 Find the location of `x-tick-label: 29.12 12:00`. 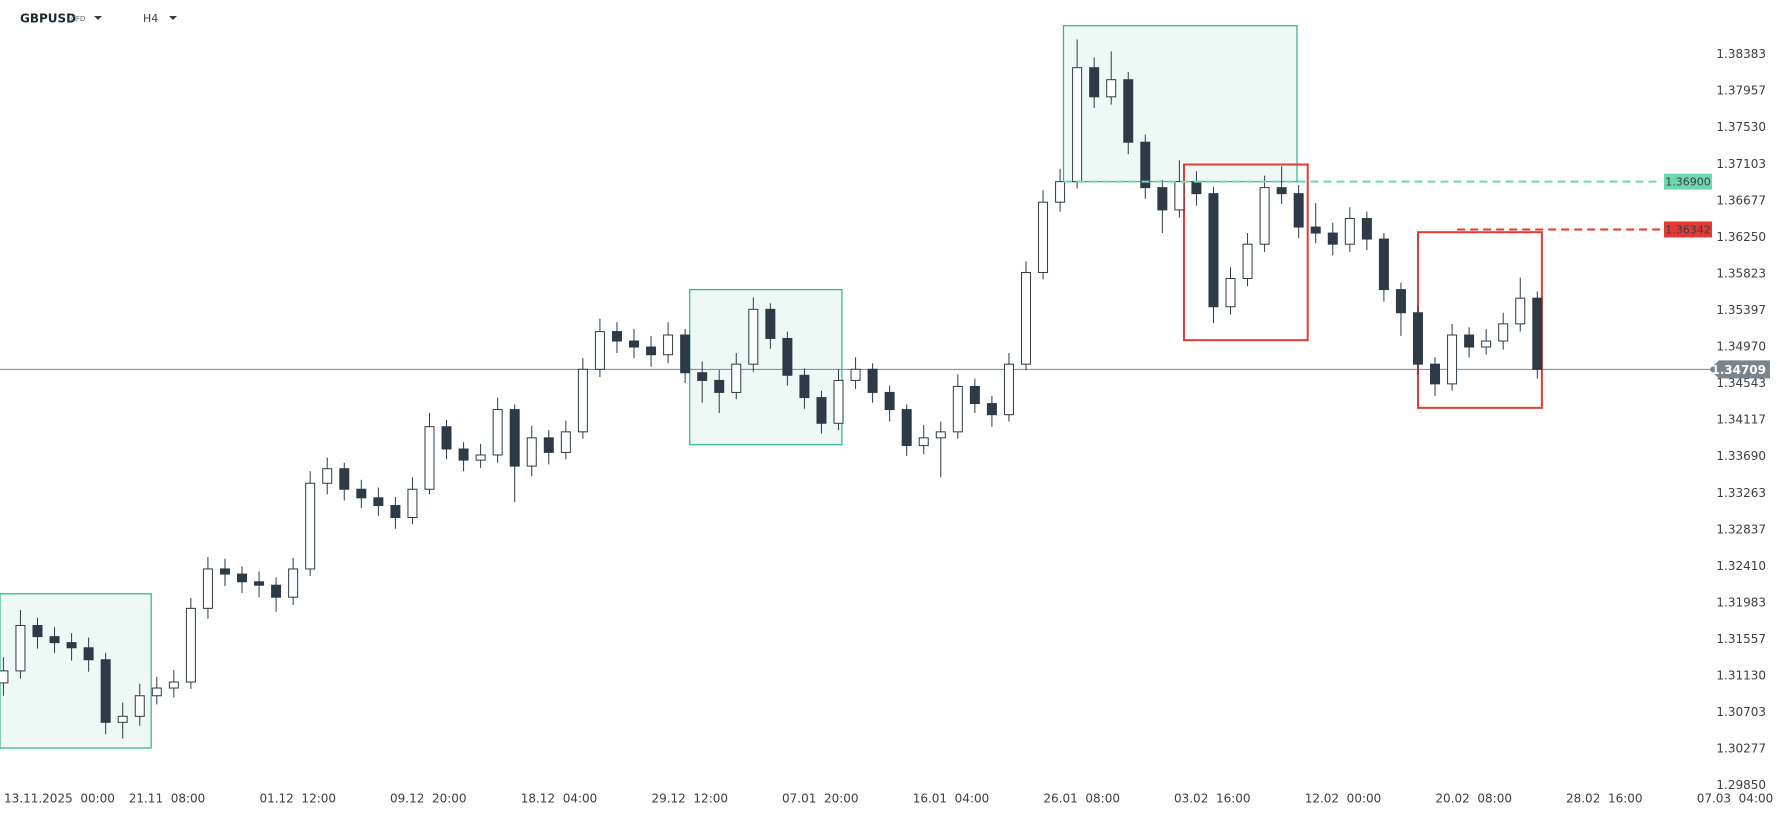

x-tick-label: 29.12 12:00 is located at coordinates (689, 799).